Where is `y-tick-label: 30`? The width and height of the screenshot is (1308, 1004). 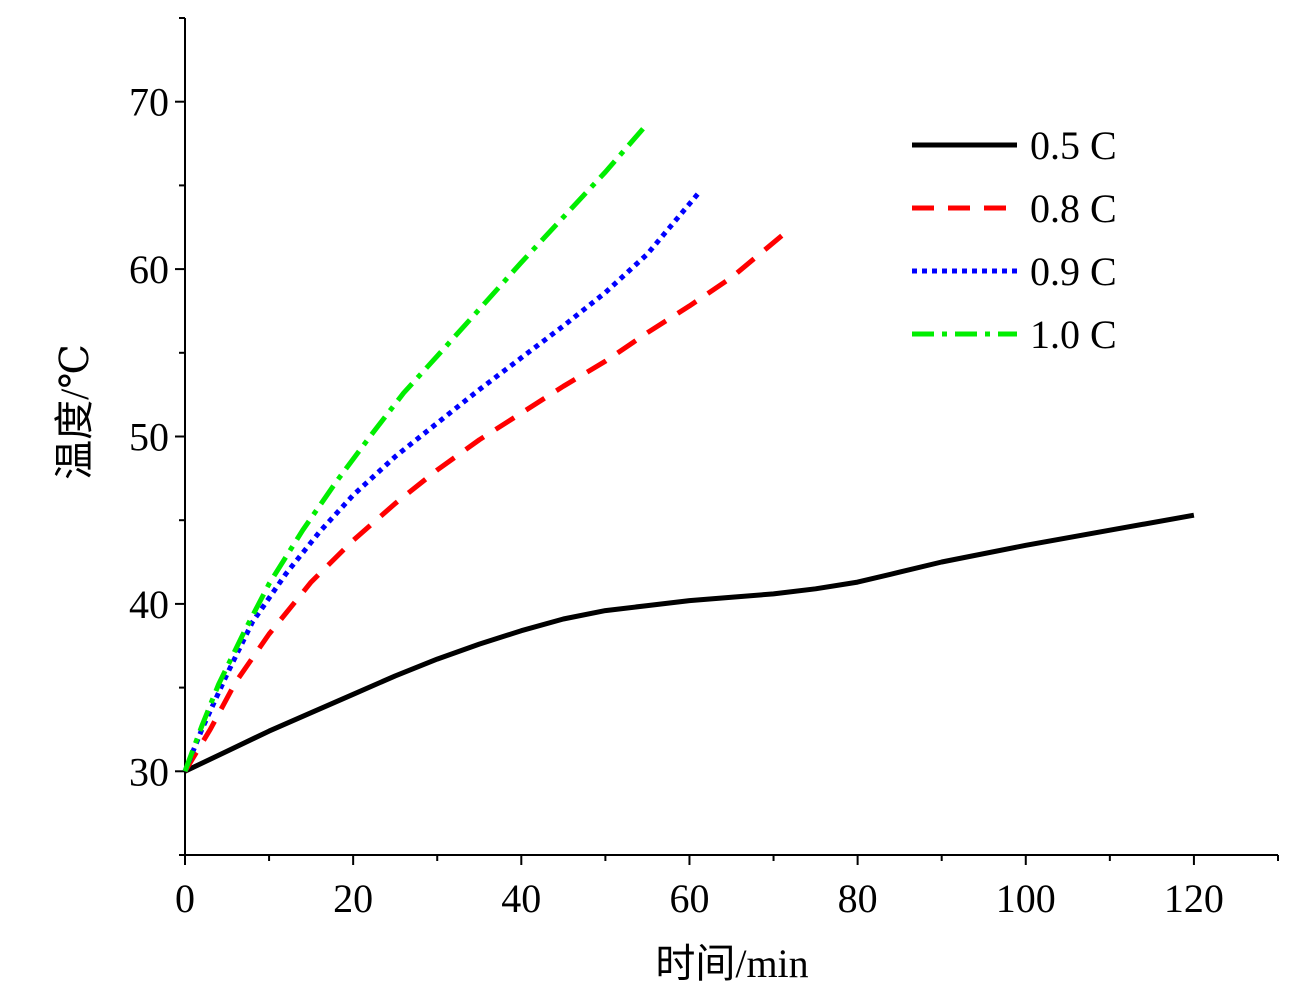 y-tick-label: 30 is located at coordinates (149, 771).